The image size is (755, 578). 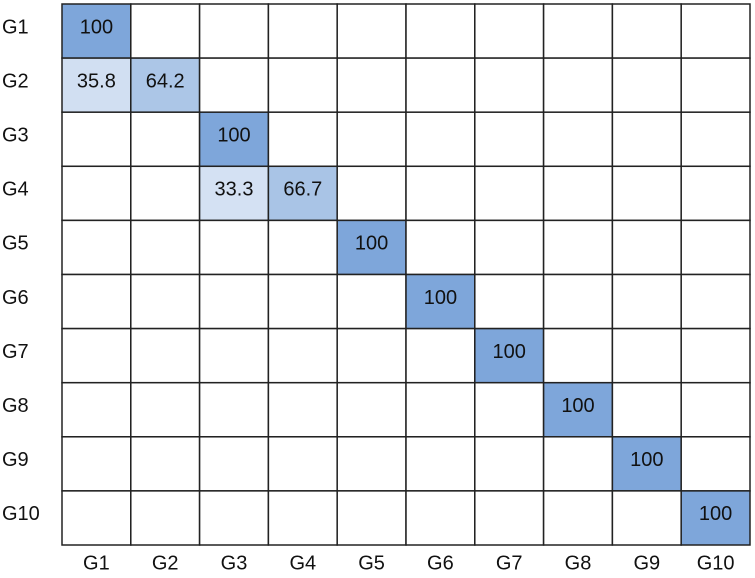 What do you see at coordinates (15, 298) in the screenshot?
I see `y-tick-label: G6` at bounding box center [15, 298].